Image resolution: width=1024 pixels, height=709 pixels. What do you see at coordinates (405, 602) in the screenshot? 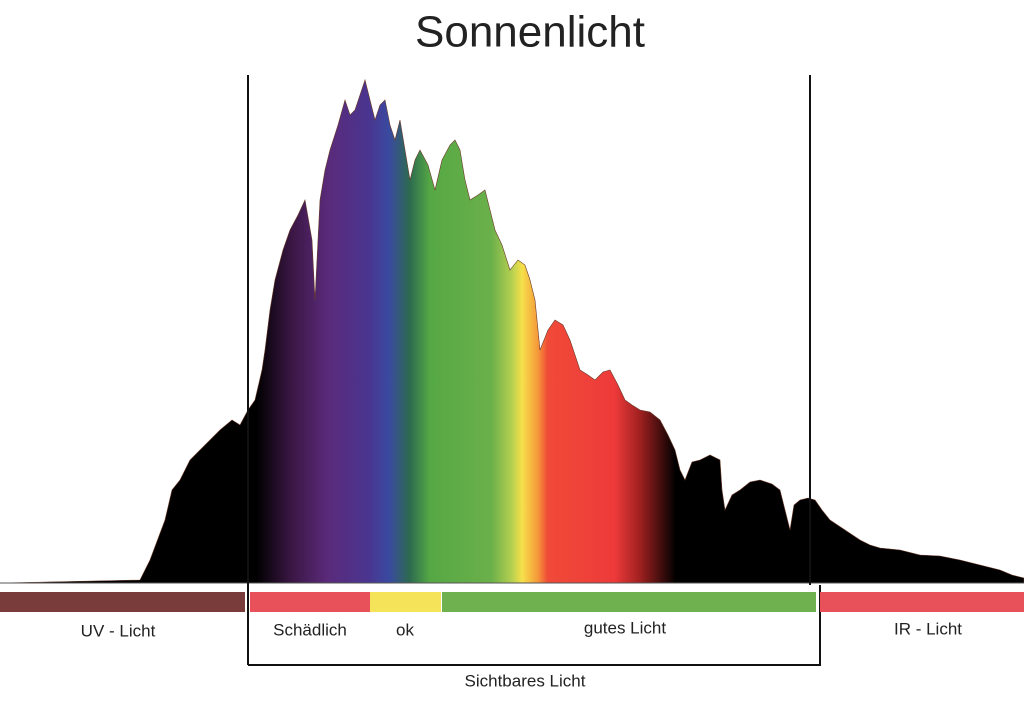
I see `band-ok` at bounding box center [405, 602].